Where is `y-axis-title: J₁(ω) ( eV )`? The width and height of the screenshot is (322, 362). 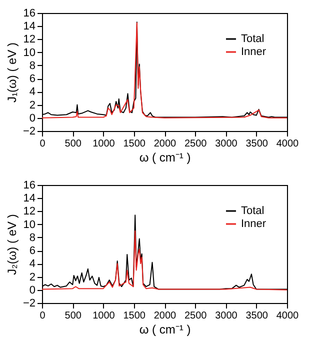 y-axis-title: J₁(ω) ( eV ) is located at coordinates (11, 72).